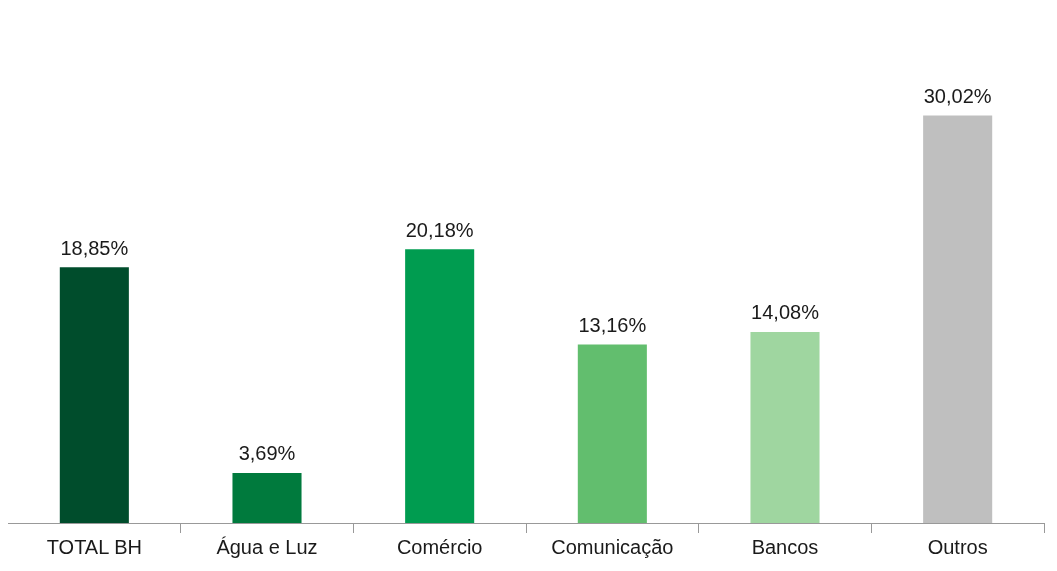 This screenshot has width=1057, height=571. Describe the element at coordinates (94, 247) in the screenshot. I see `data-label: 18,85%` at that location.